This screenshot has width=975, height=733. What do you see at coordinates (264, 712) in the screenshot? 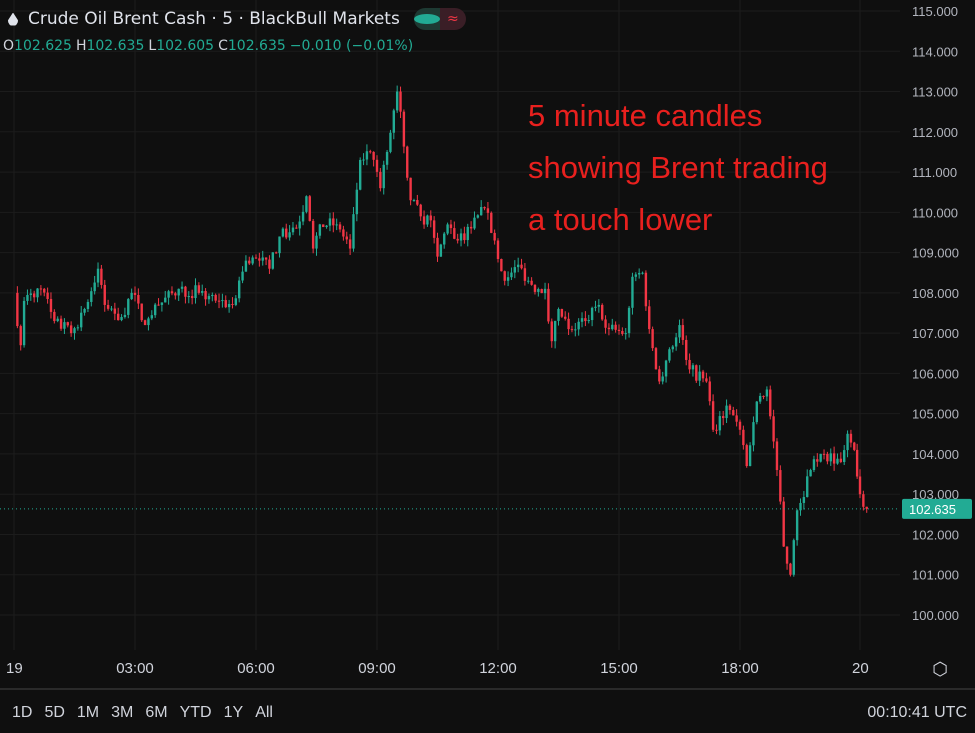
I see `range-all: All` at bounding box center [264, 712].